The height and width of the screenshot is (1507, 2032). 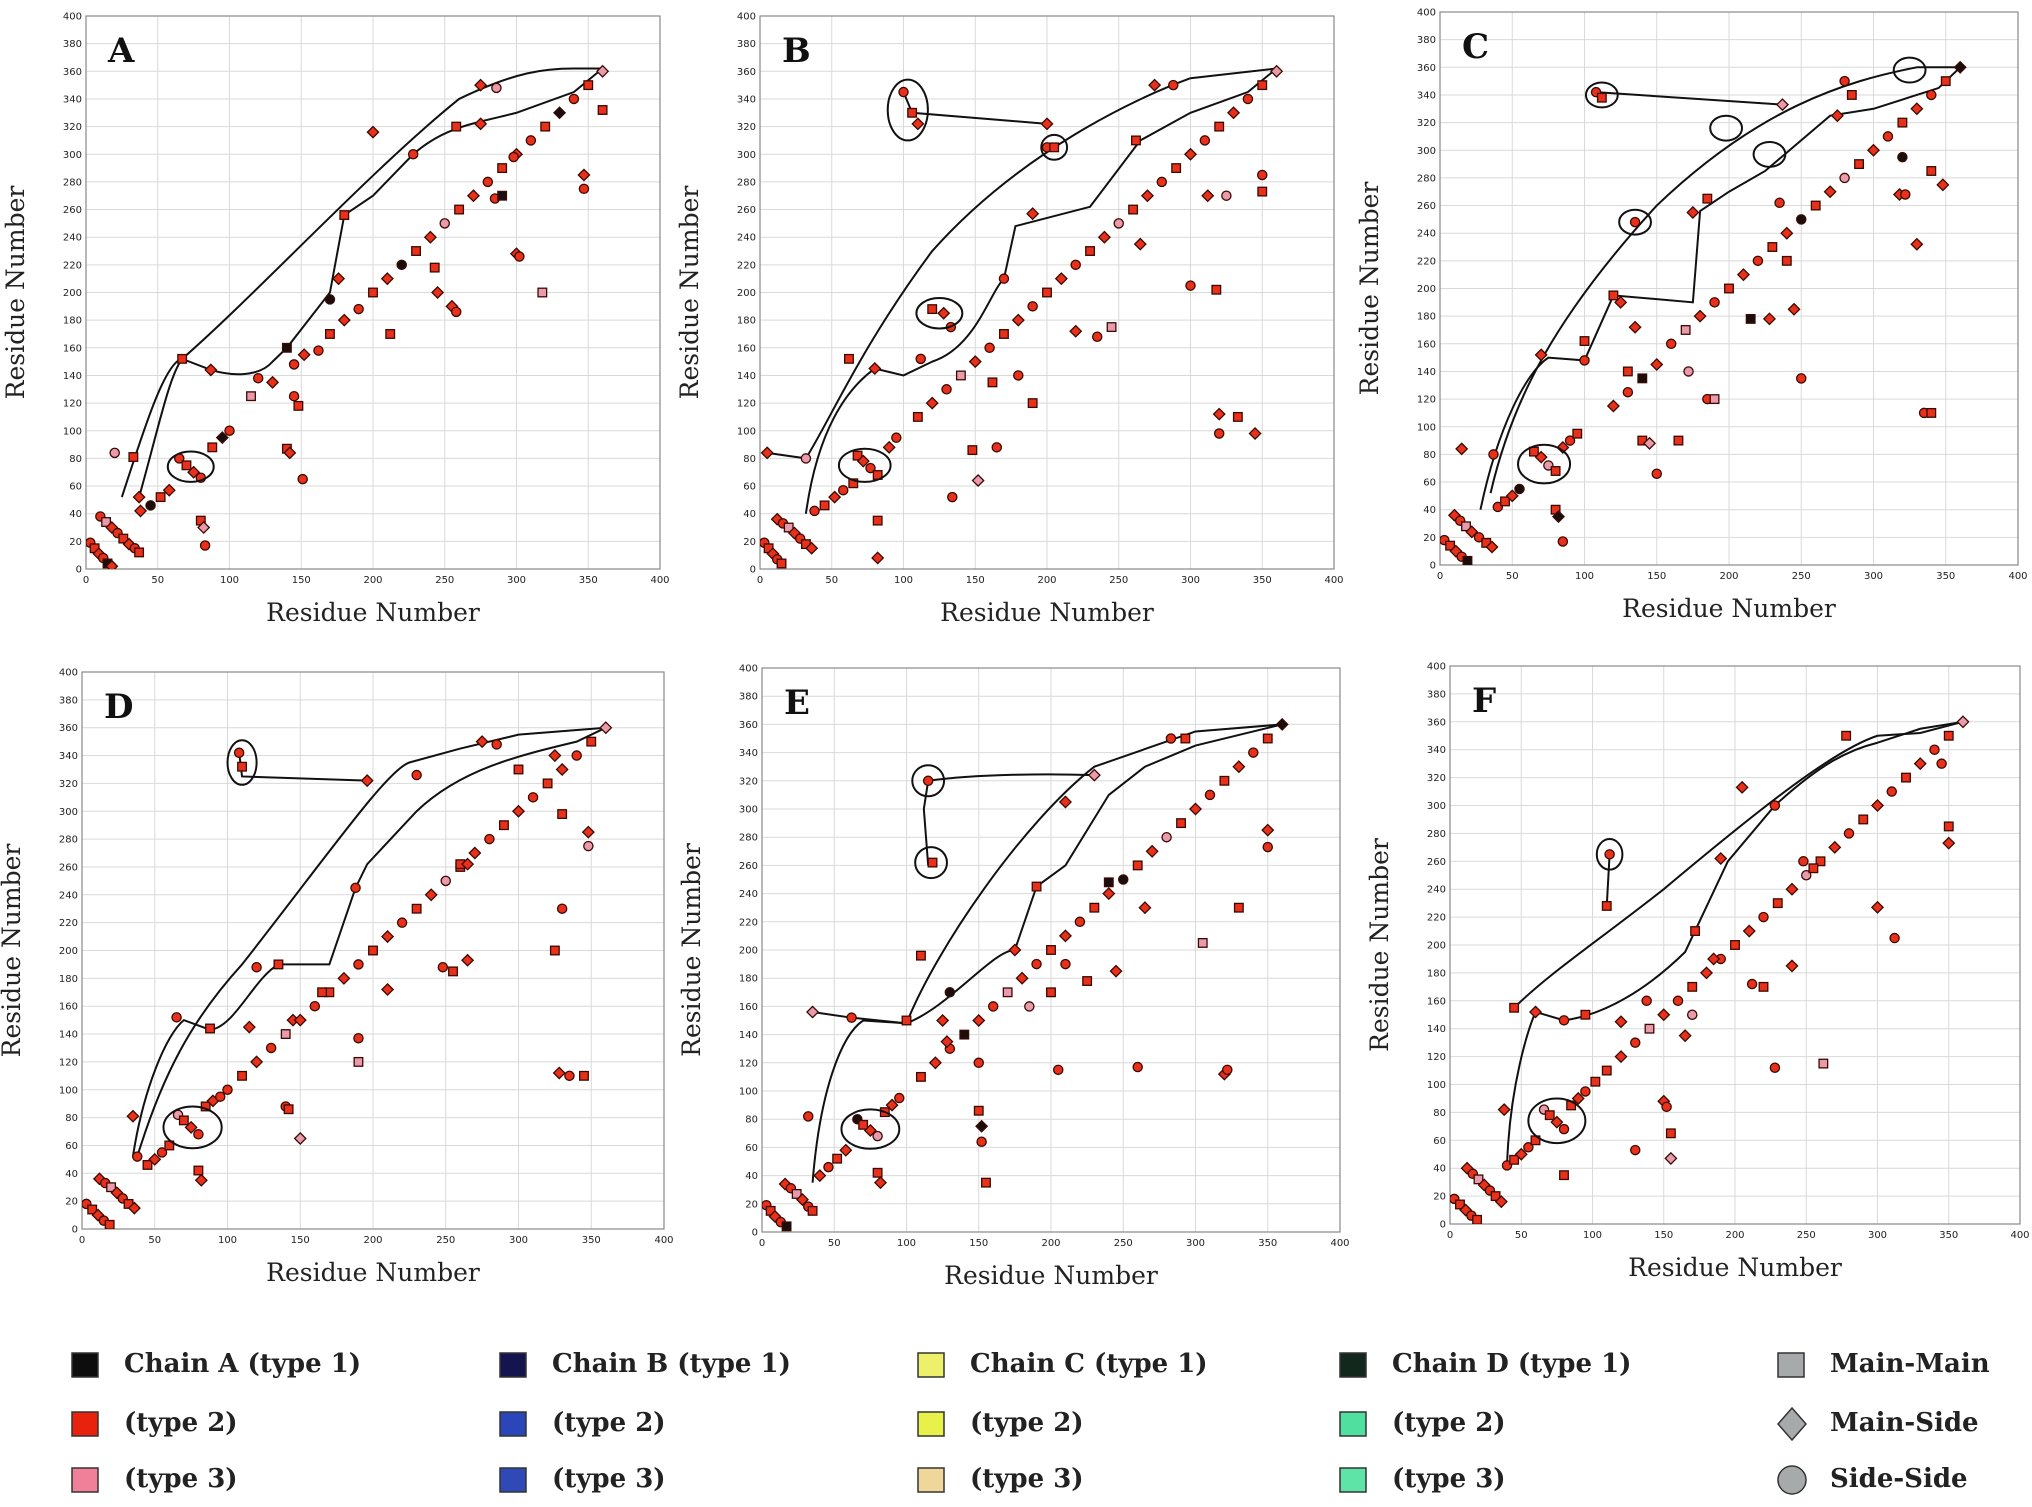 I want to click on y-tick-label: 100, so click(x=748, y=1092).